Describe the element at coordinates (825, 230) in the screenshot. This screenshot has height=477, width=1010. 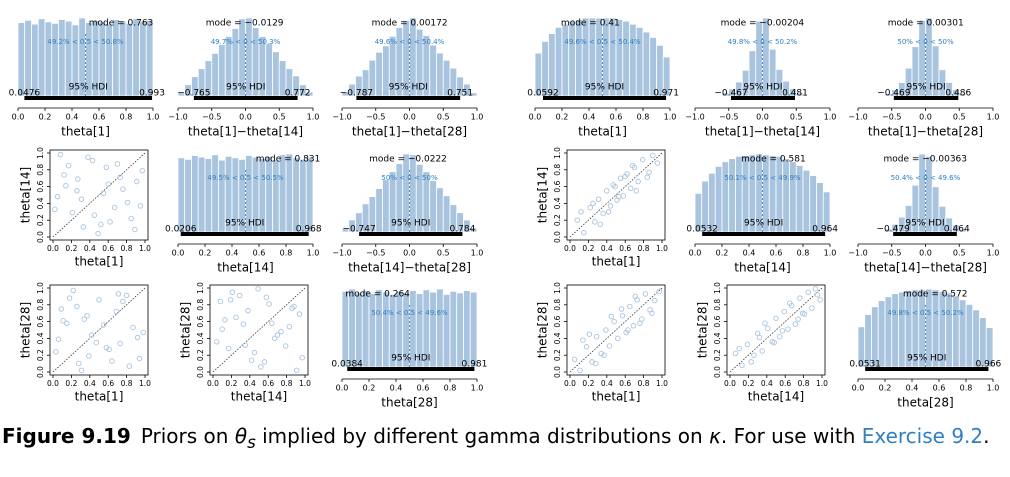
I see `hdi-high-label: 0.964` at that location.